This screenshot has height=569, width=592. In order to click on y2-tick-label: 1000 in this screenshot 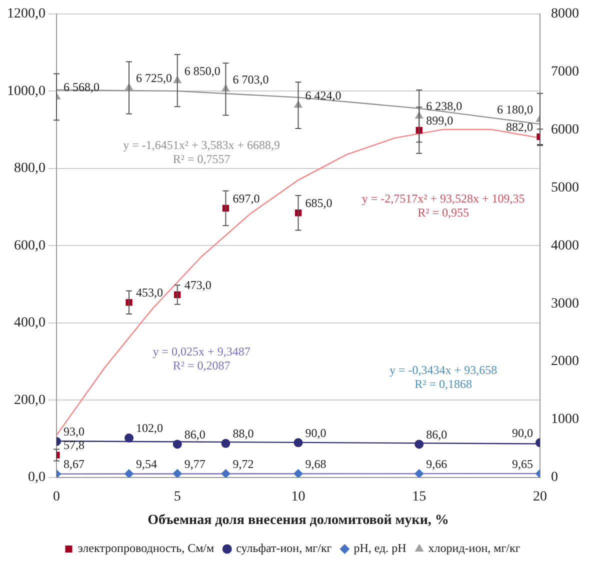, I will do `click(565, 420)`.